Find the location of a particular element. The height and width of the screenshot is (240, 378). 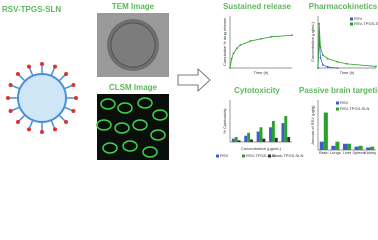

x-tick-label: Lungs is located at coordinates (335, 152).